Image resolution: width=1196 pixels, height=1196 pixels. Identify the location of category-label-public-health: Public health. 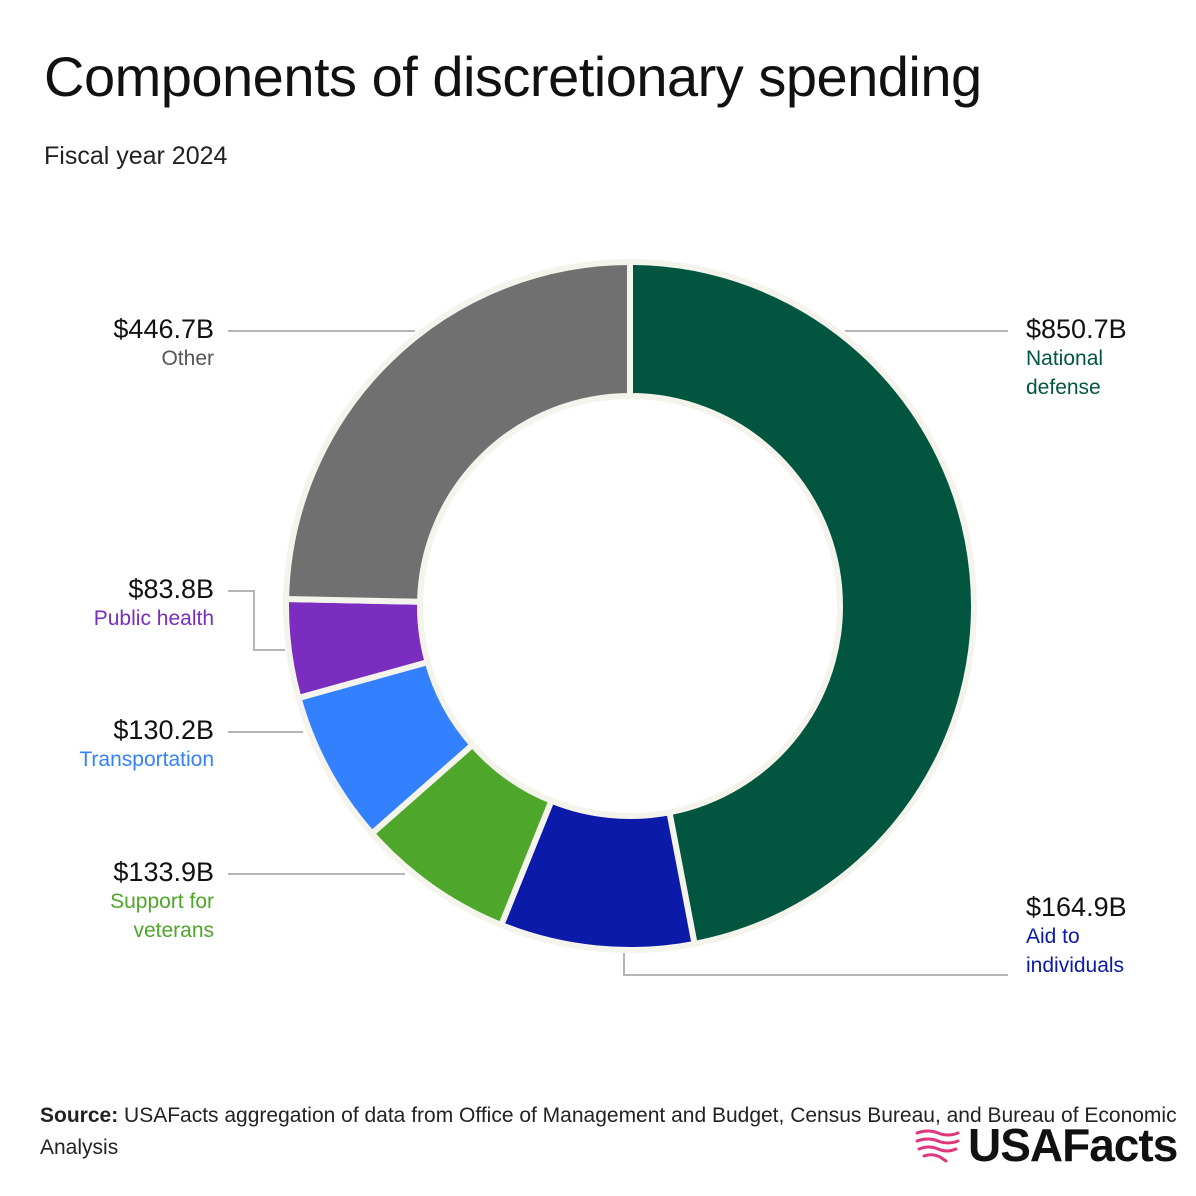
(153, 618).